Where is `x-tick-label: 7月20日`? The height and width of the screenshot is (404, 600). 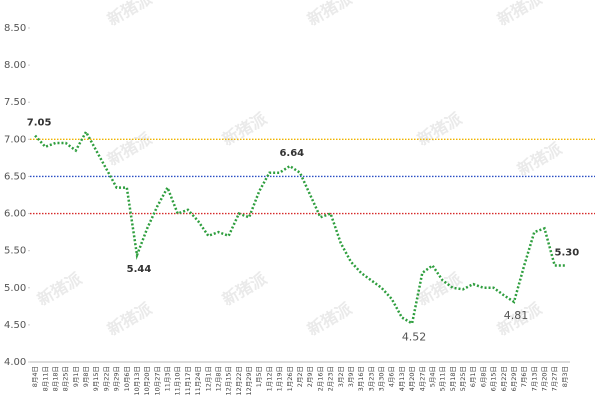
x-tick-label: 7月20日 is located at coordinates (545, 378).